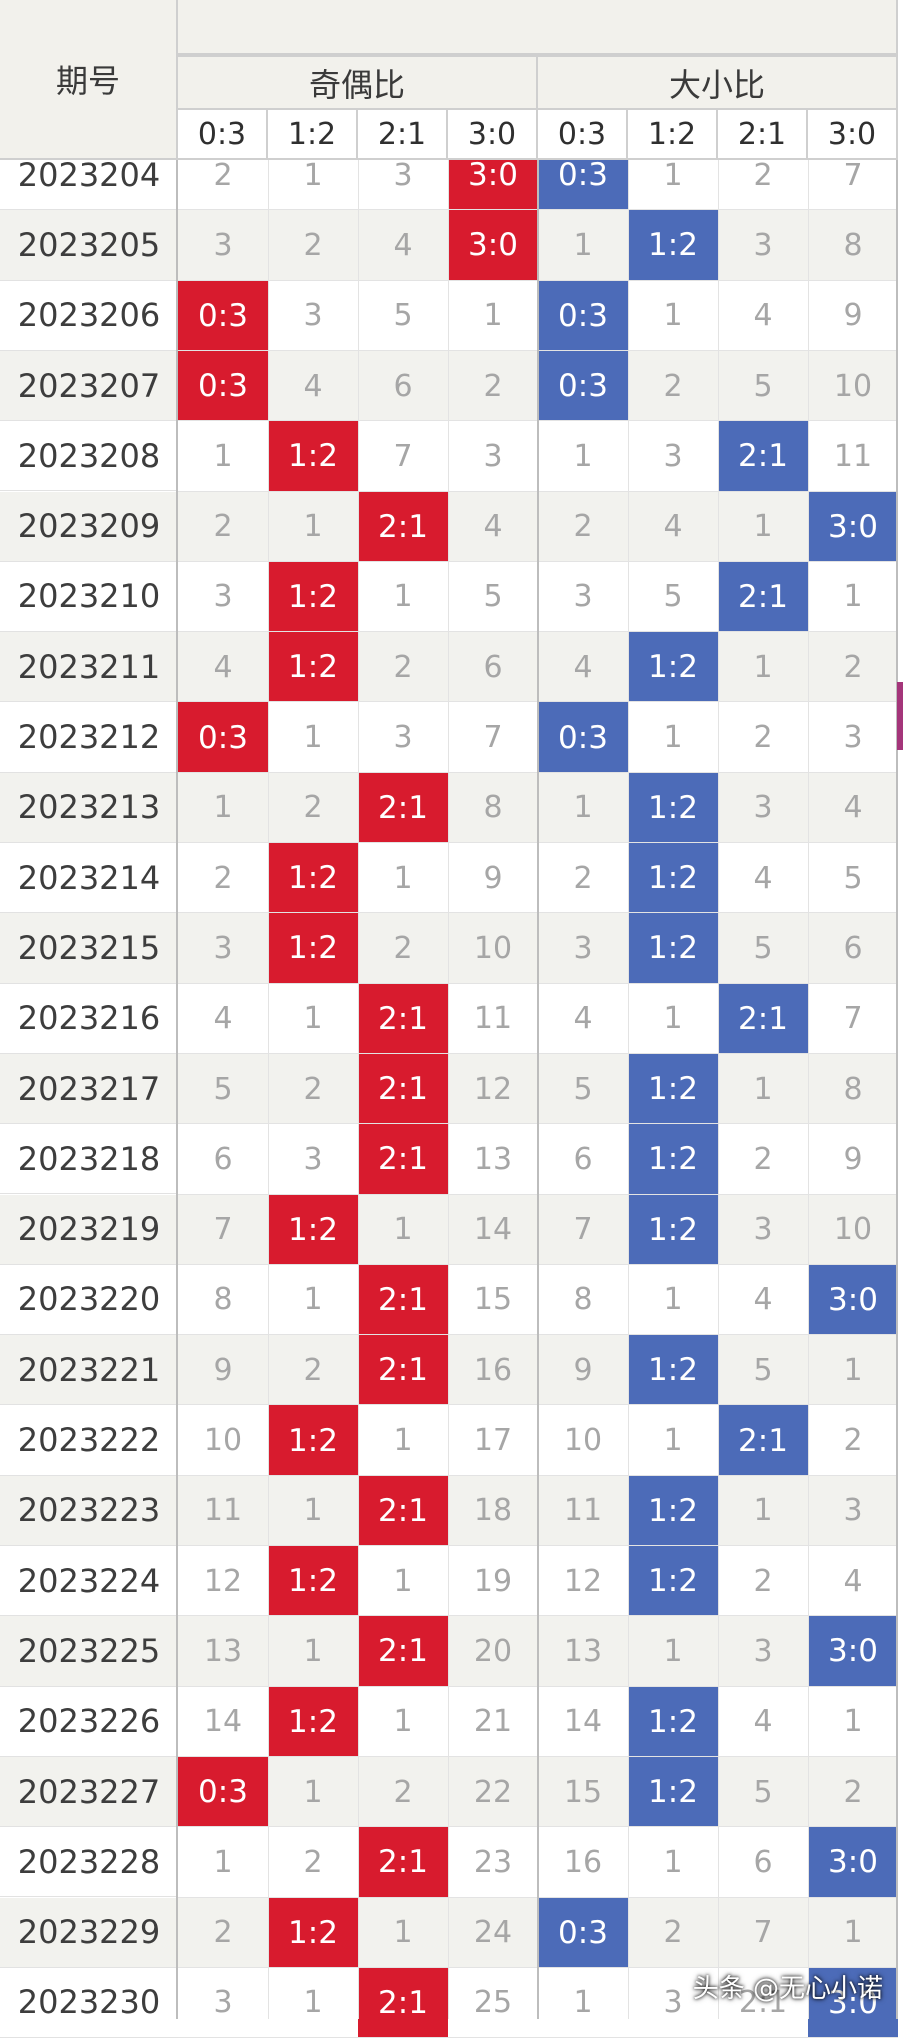 The image size is (903, 2038). Describe the element at coordinates (493, 245) in the screenshot. I see `odd-even-cell-hit: 3:0` at that location.